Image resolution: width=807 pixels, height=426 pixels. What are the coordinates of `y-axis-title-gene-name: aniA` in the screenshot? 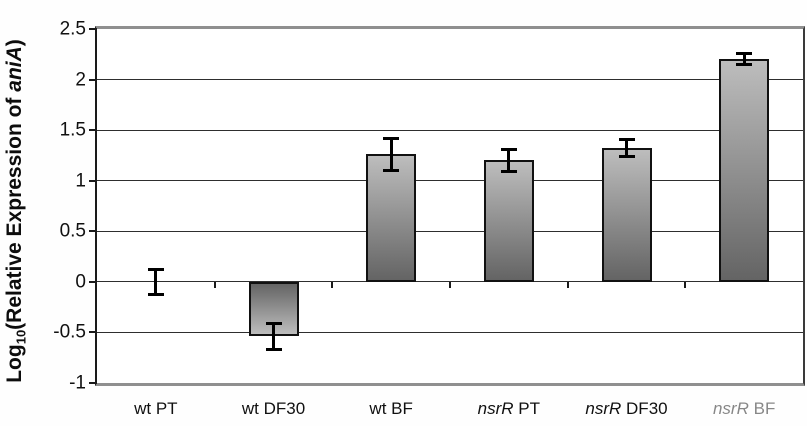 It's located at (14, 69).